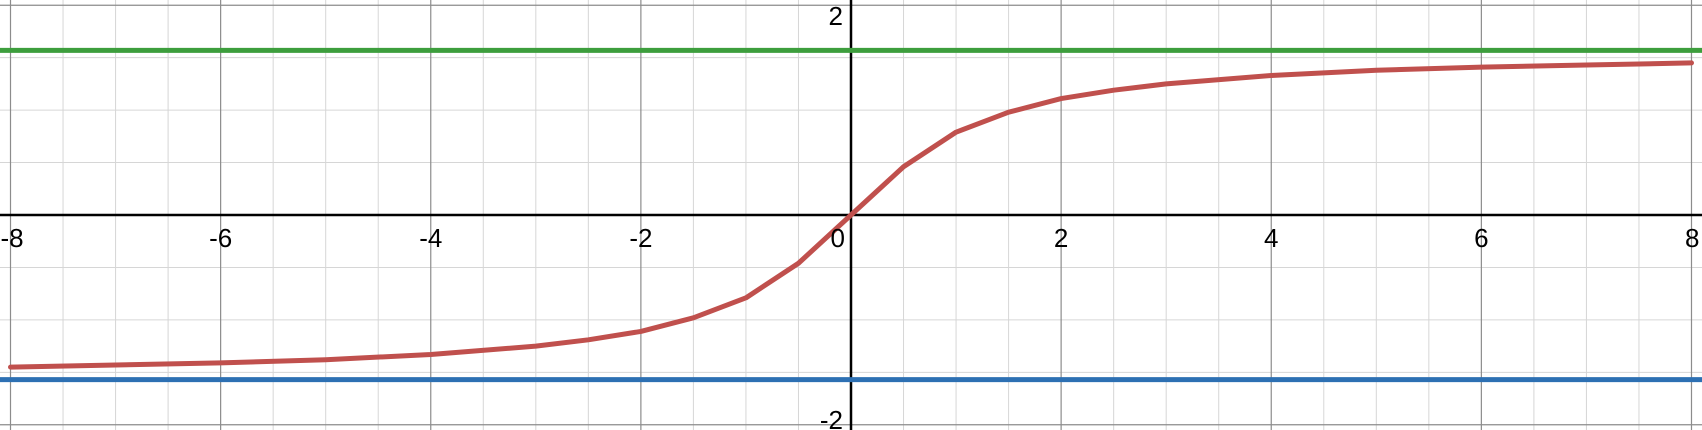 This screenshot has height=430, width=1702. What do you see at coordinates (1271, 238) in the screenshot?
I see `x-tick-label: 4` at bounding box center [1271, 238].